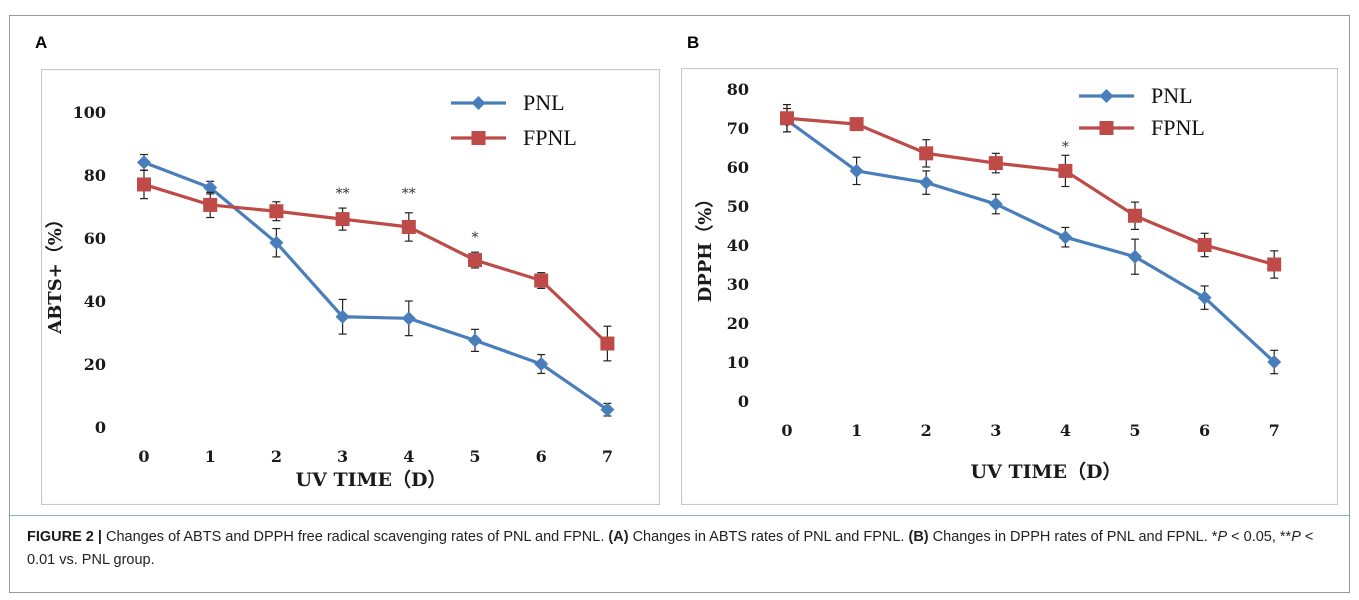 The image size is (1359, 600). Describe the element at coordinates (768, 537) in the screenshot. I see `caption-text-2: Changes in ABTS rates of PNL and FPNL.` at that location.